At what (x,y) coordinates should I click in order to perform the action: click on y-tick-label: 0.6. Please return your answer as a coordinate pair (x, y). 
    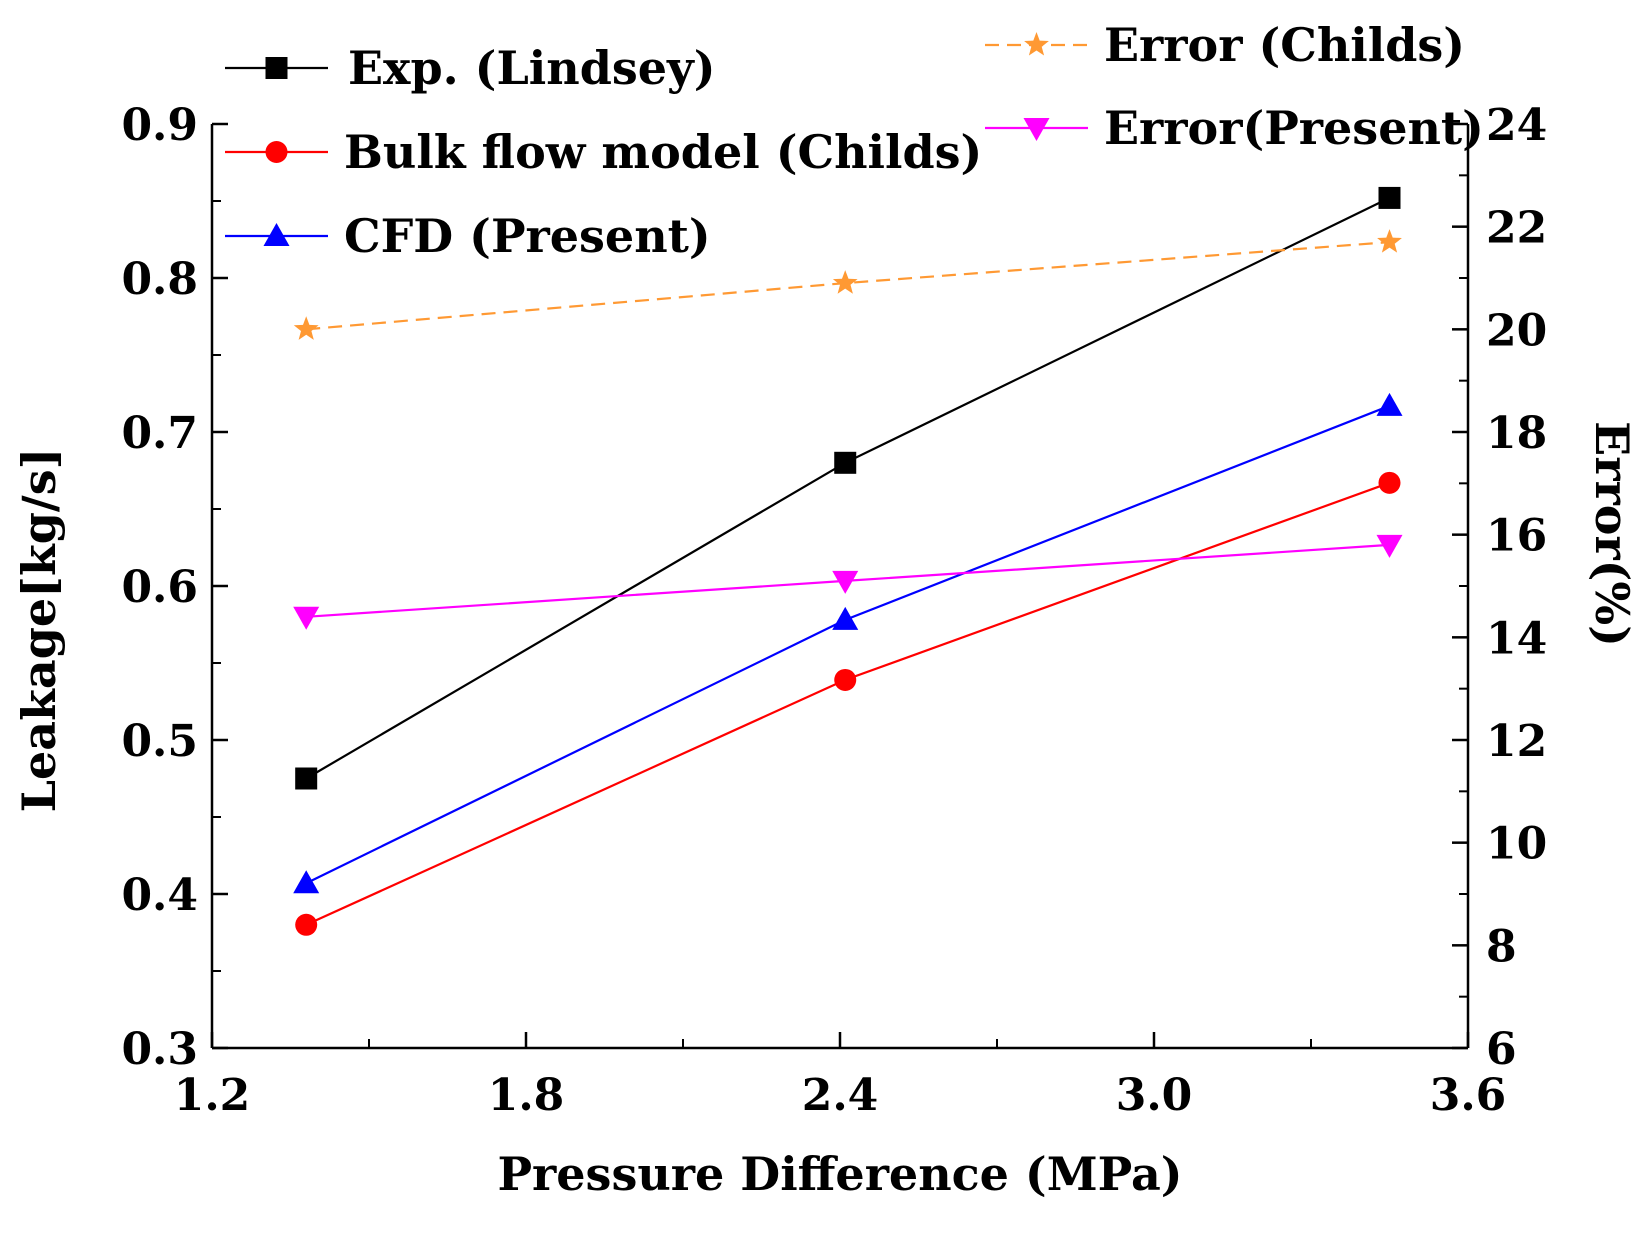
    Looking at the image, I should click on (159, 587).